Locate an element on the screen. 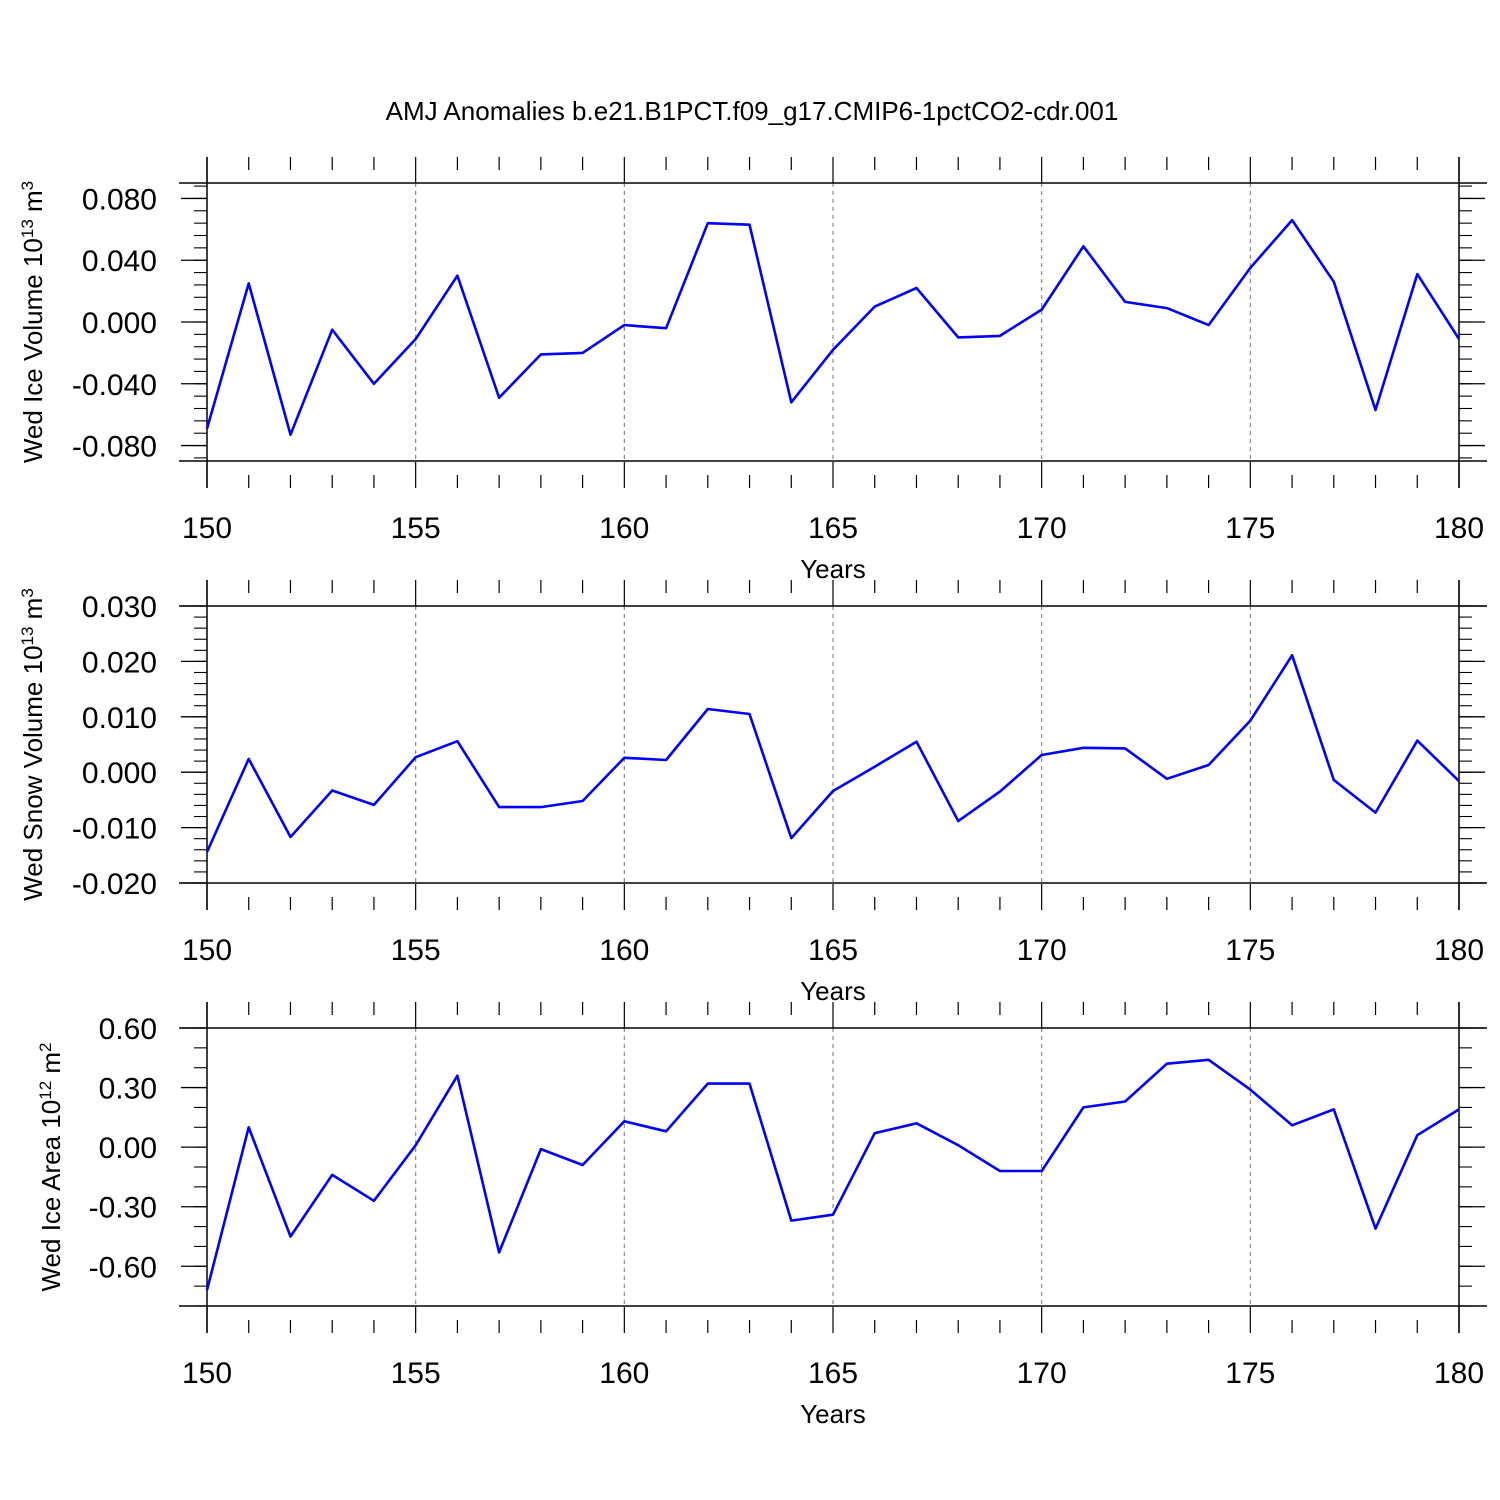  y-axis-label-text: Wed Ice Area 10 is located at coordinates (51, 1196).